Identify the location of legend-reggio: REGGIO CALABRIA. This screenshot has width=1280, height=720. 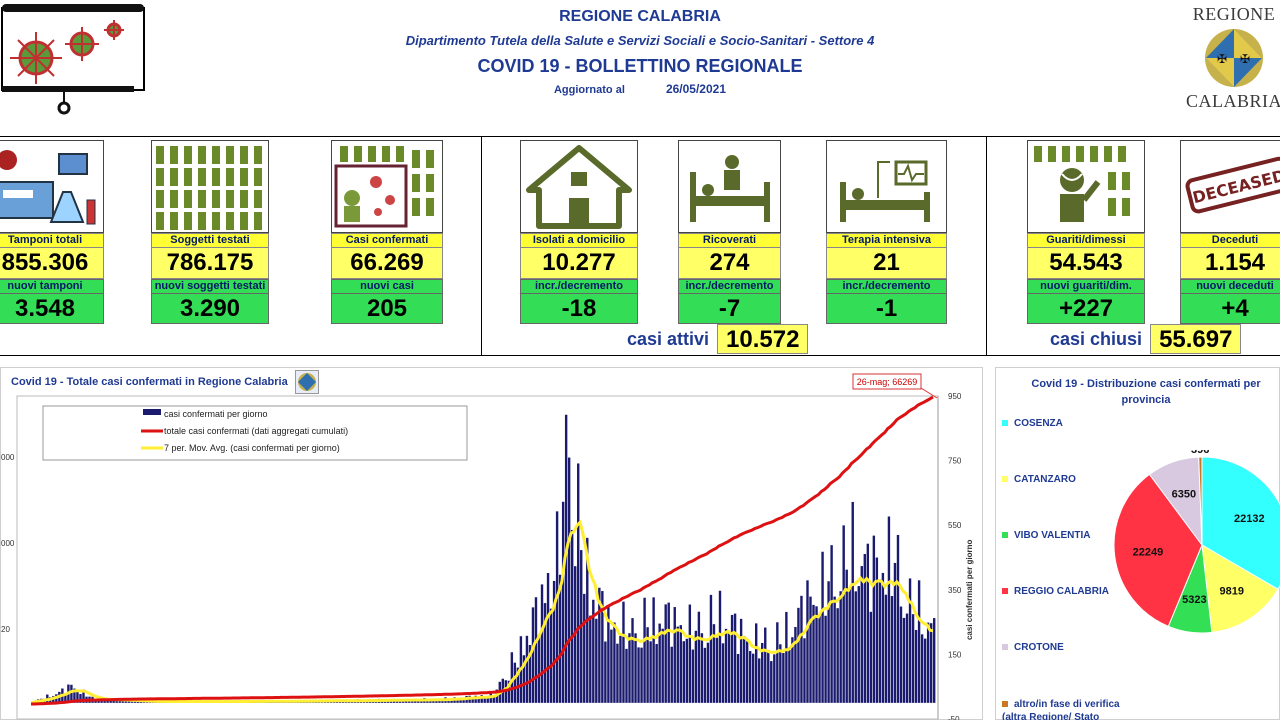
(1055, 591).